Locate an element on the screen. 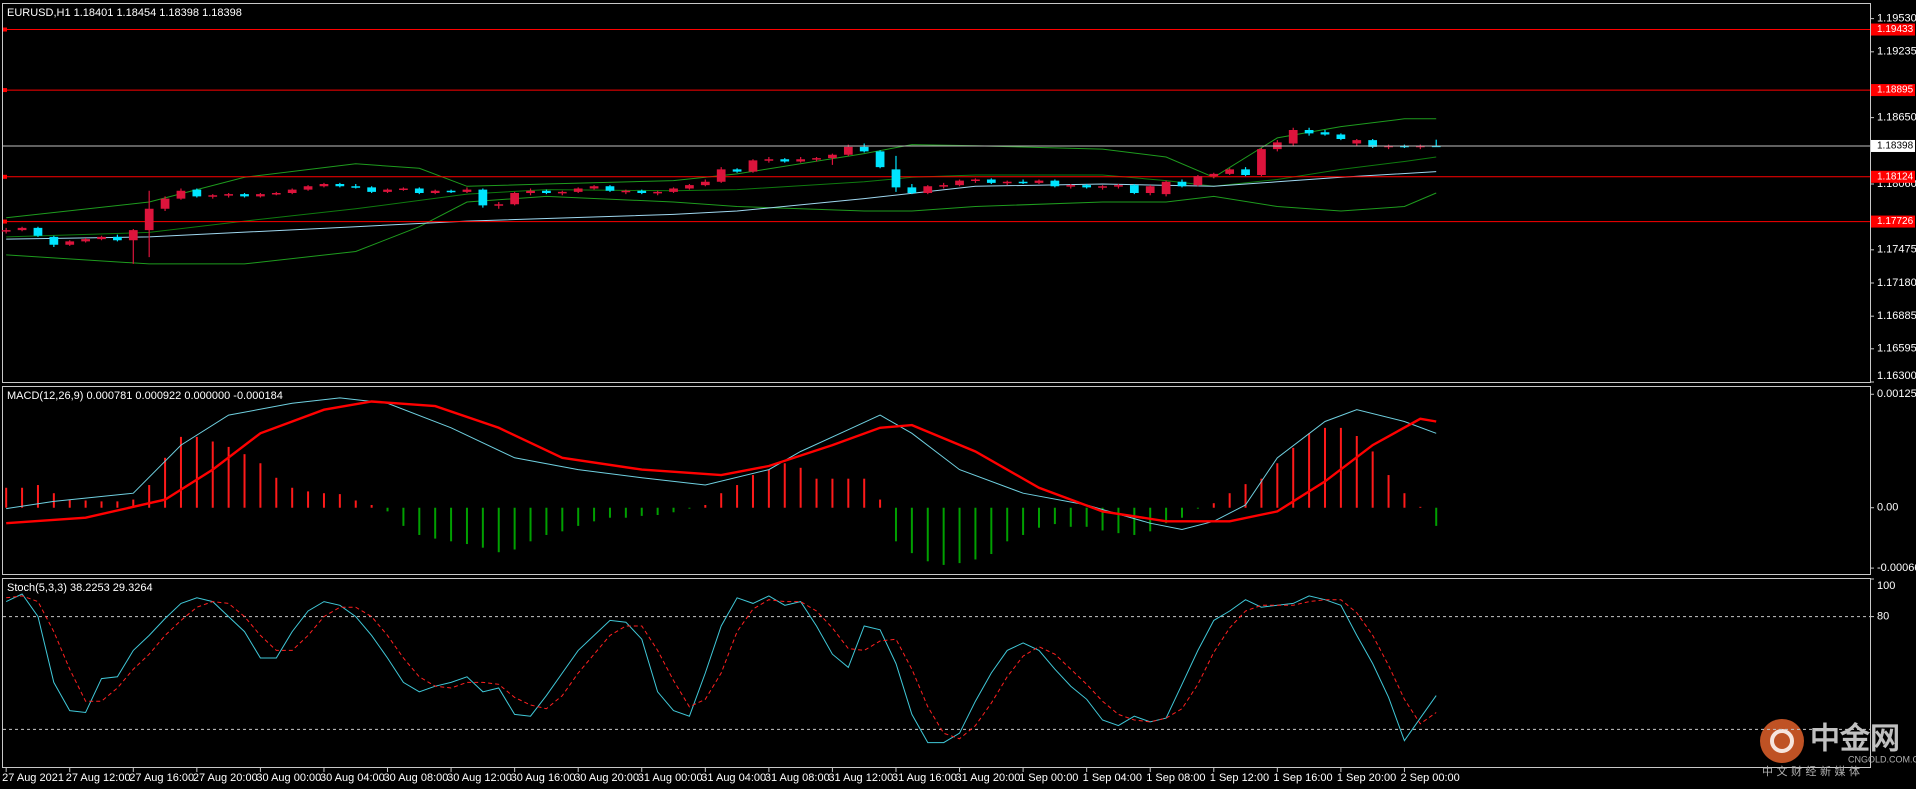 This screenshot has height=789, width=1916. x-tick-label: 31 Aug 08:00 is located at coordinates (797, 778).